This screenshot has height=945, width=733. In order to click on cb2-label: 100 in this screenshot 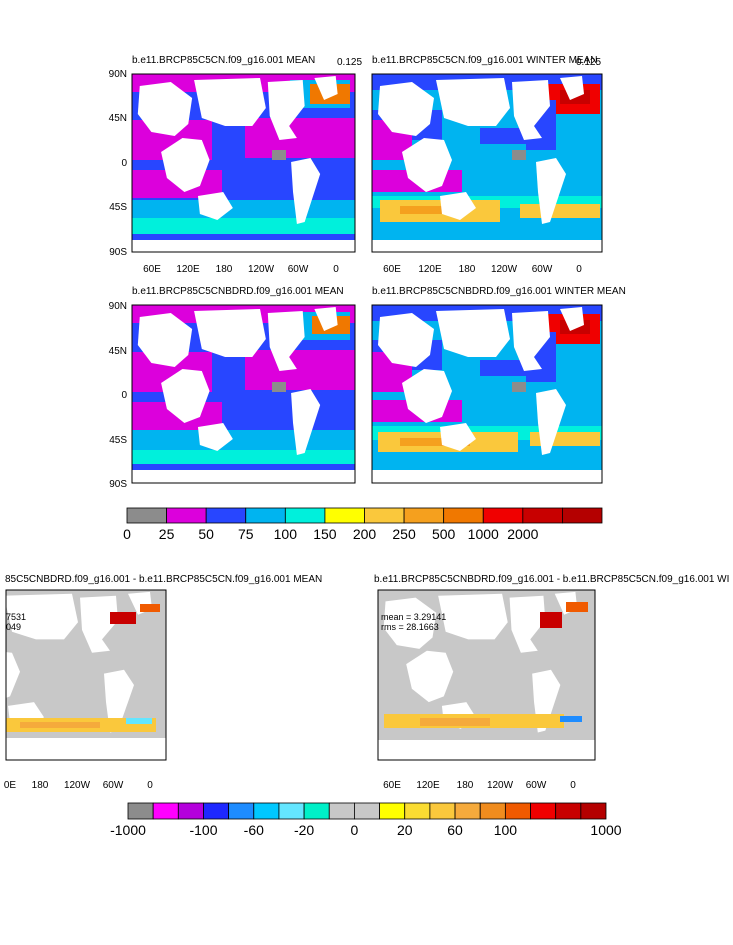, I will do `click(506, 830)`.